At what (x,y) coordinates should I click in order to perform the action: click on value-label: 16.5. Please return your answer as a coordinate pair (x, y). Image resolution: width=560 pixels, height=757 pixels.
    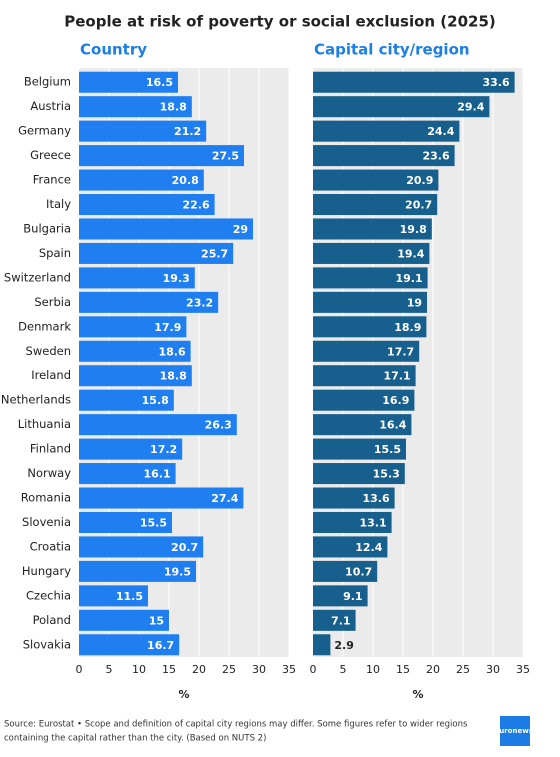
    Looking at the image, I should click on (159, 82).